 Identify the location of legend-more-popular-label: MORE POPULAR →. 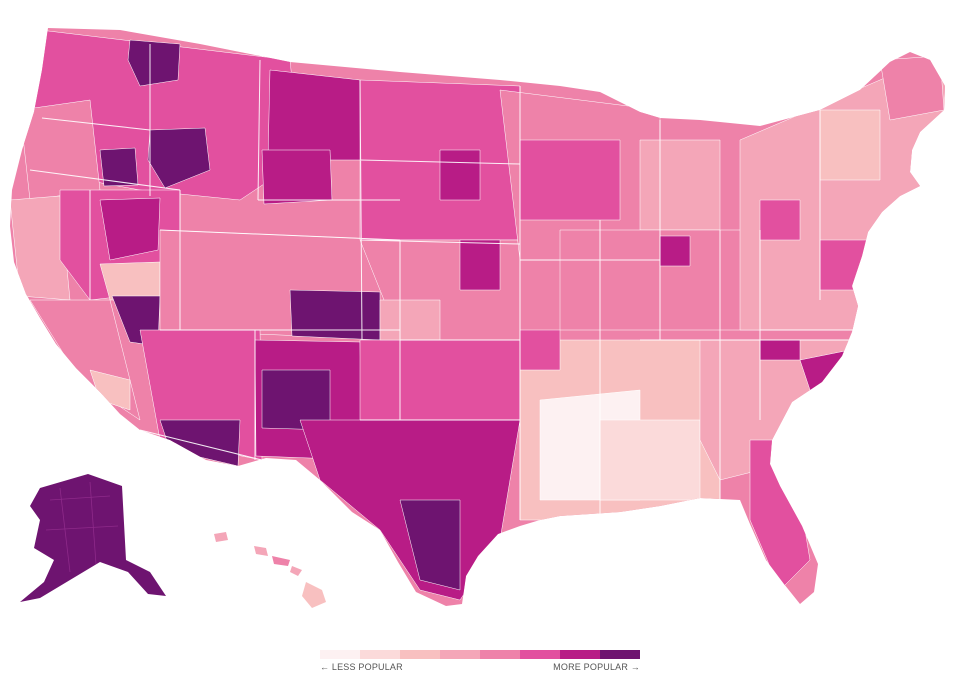
(596, 667).